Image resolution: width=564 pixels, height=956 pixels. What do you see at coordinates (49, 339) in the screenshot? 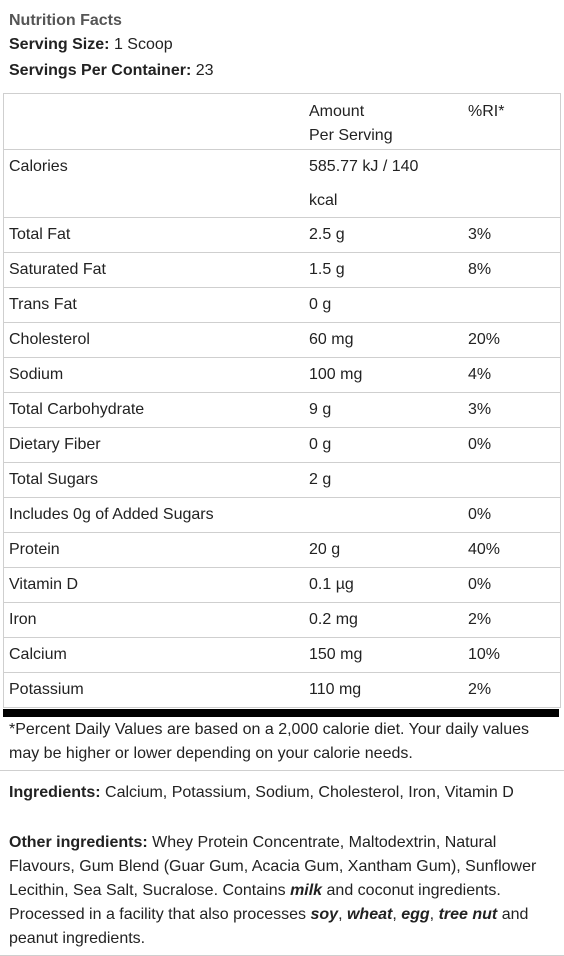
I see `nutrient-name: Cholesterol` at bounding box center [49, 339].